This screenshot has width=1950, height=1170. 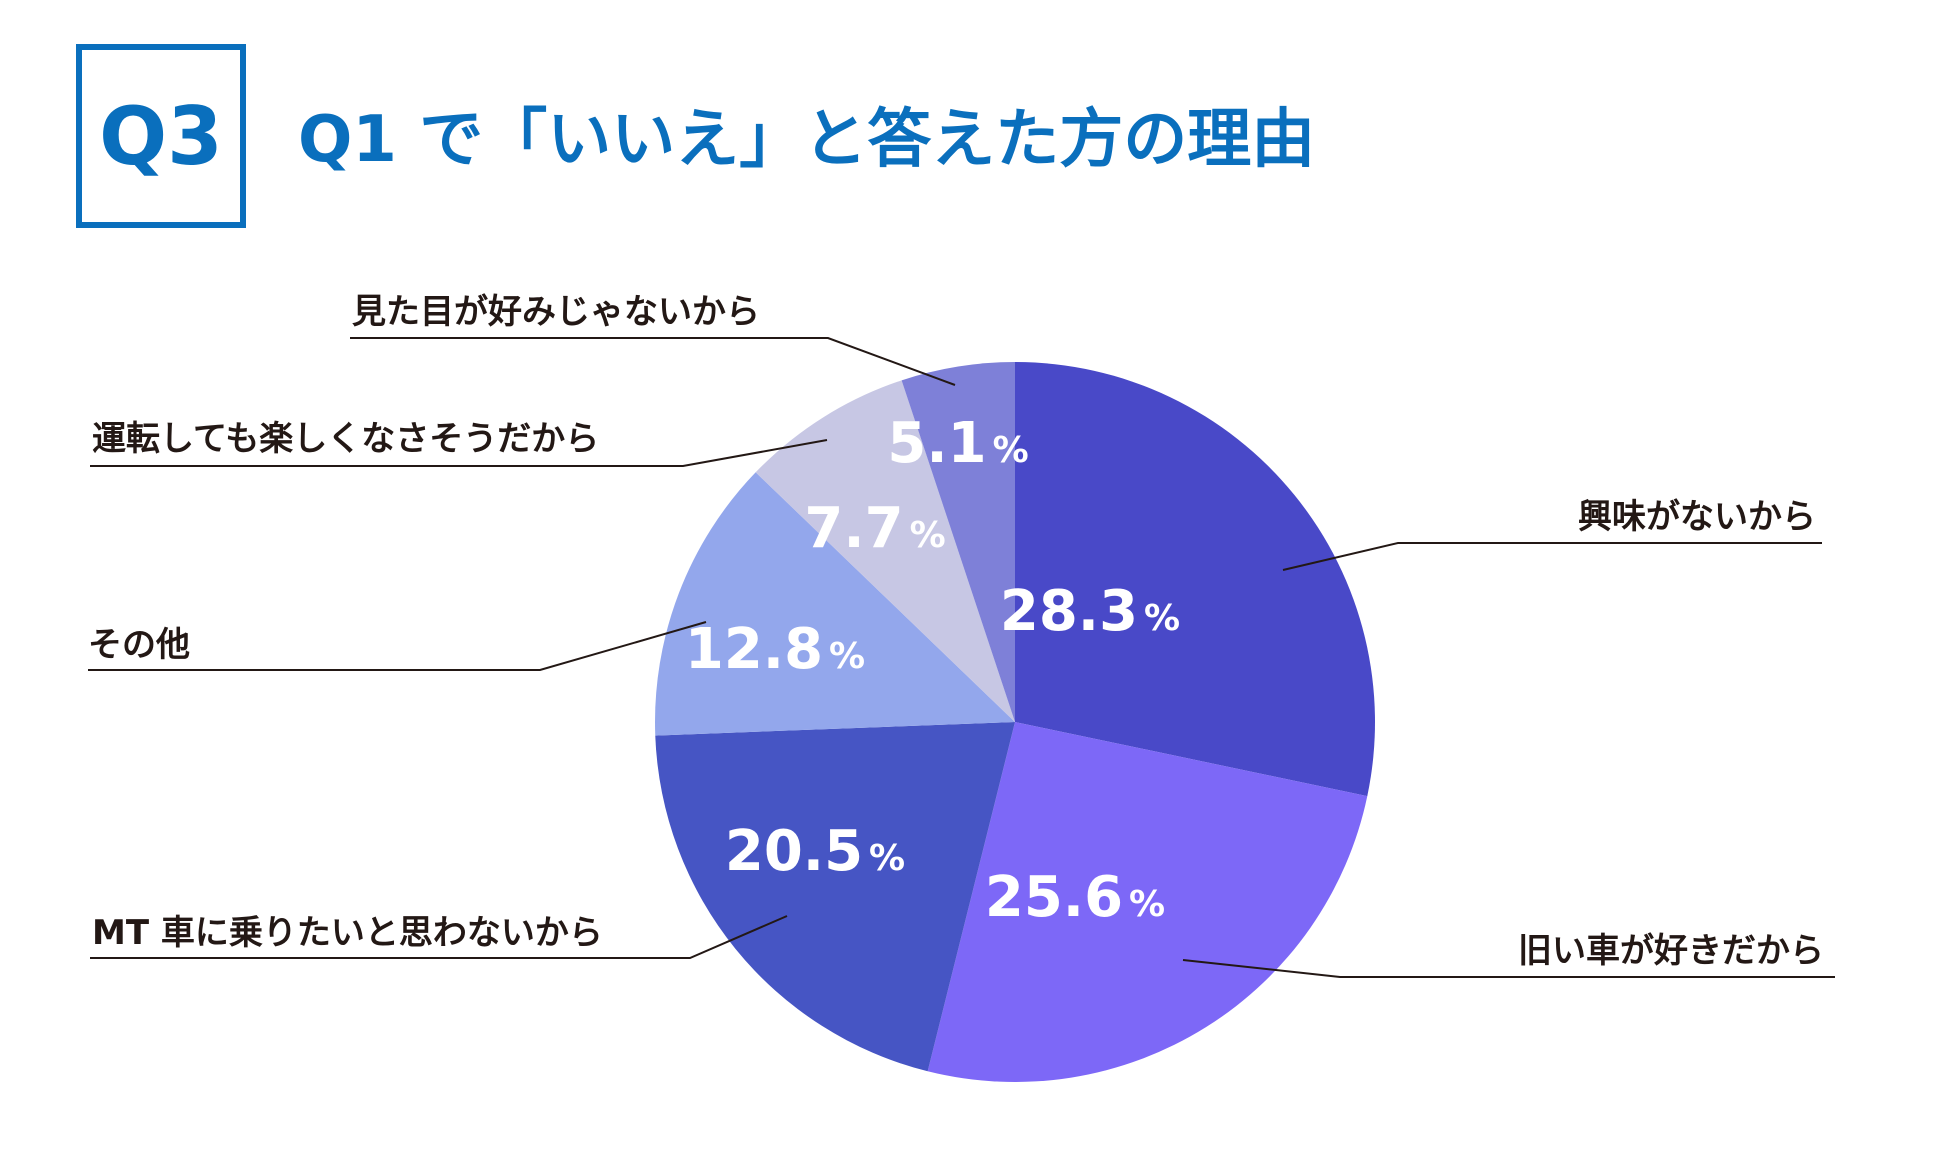 I want to click on question-badge: Q3, so click(x=161, y=136).